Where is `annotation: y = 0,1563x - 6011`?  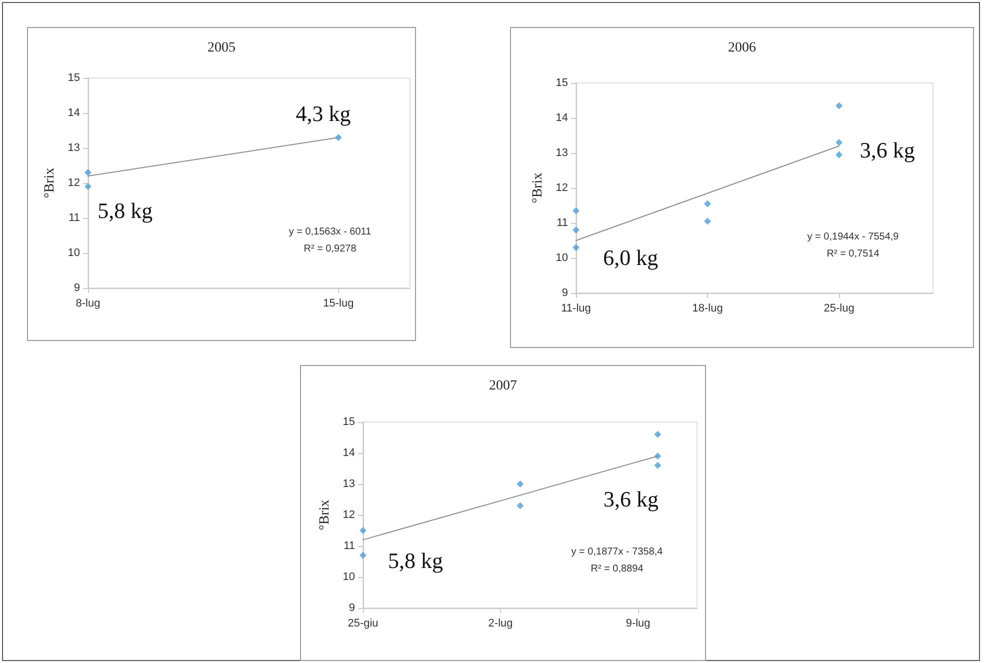 annotation: y = 0,1563x - 6011 is located at coordinates (330, 232).